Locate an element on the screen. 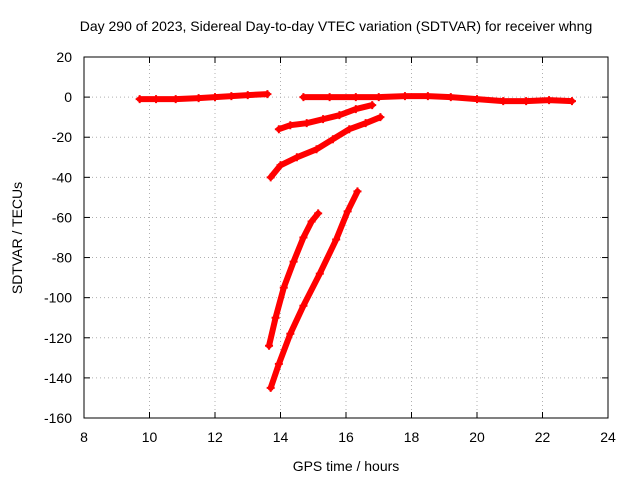  x-tick-label: 20 is located at coordinates (477, 437).